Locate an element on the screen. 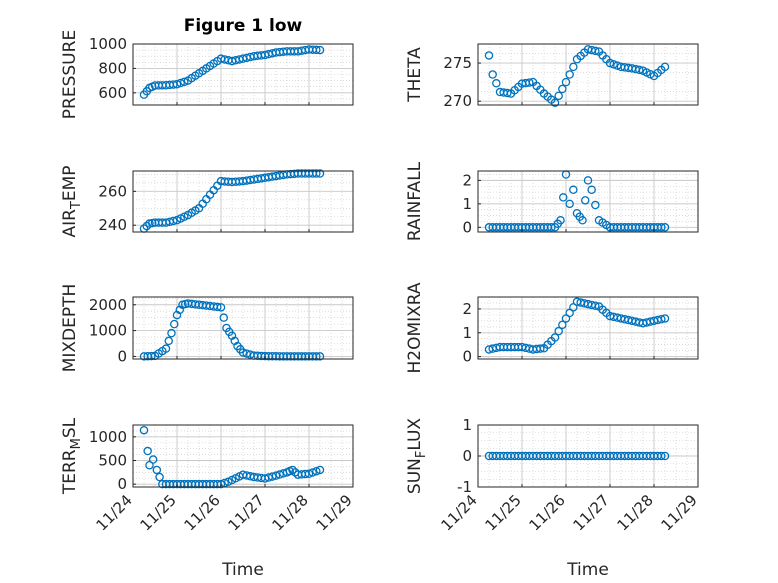 The height and width of the screenshot is (583, 778). y-tick-label: 2000 is located at coordinates (108, 305).